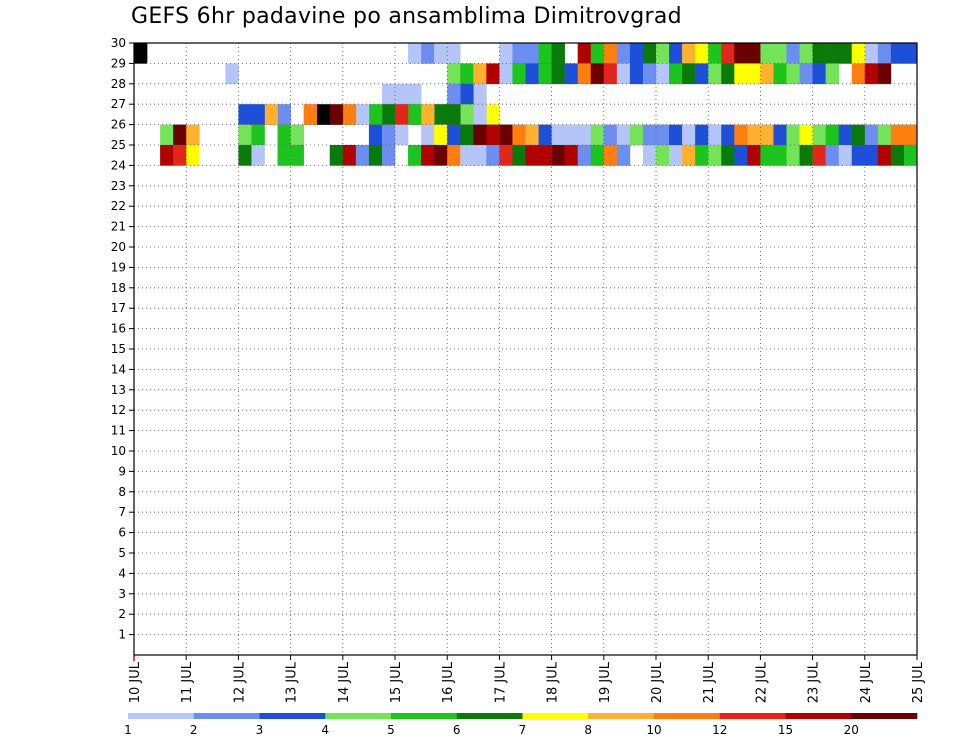 The image size is (960, 742). What do you see at coordinates (118, 431) in the screenshot?
I see `y-tick-label: 11` at bounding box center [118, 431].